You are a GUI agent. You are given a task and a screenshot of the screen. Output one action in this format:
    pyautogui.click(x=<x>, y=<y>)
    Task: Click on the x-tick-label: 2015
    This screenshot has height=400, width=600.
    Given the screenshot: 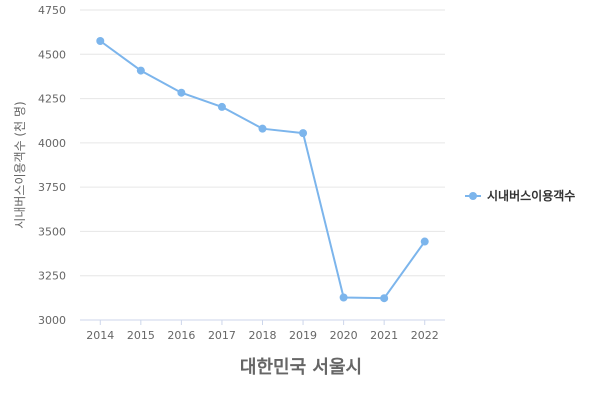 What is the action you would take?
    pyautogui.click(x=141, y=335)
    